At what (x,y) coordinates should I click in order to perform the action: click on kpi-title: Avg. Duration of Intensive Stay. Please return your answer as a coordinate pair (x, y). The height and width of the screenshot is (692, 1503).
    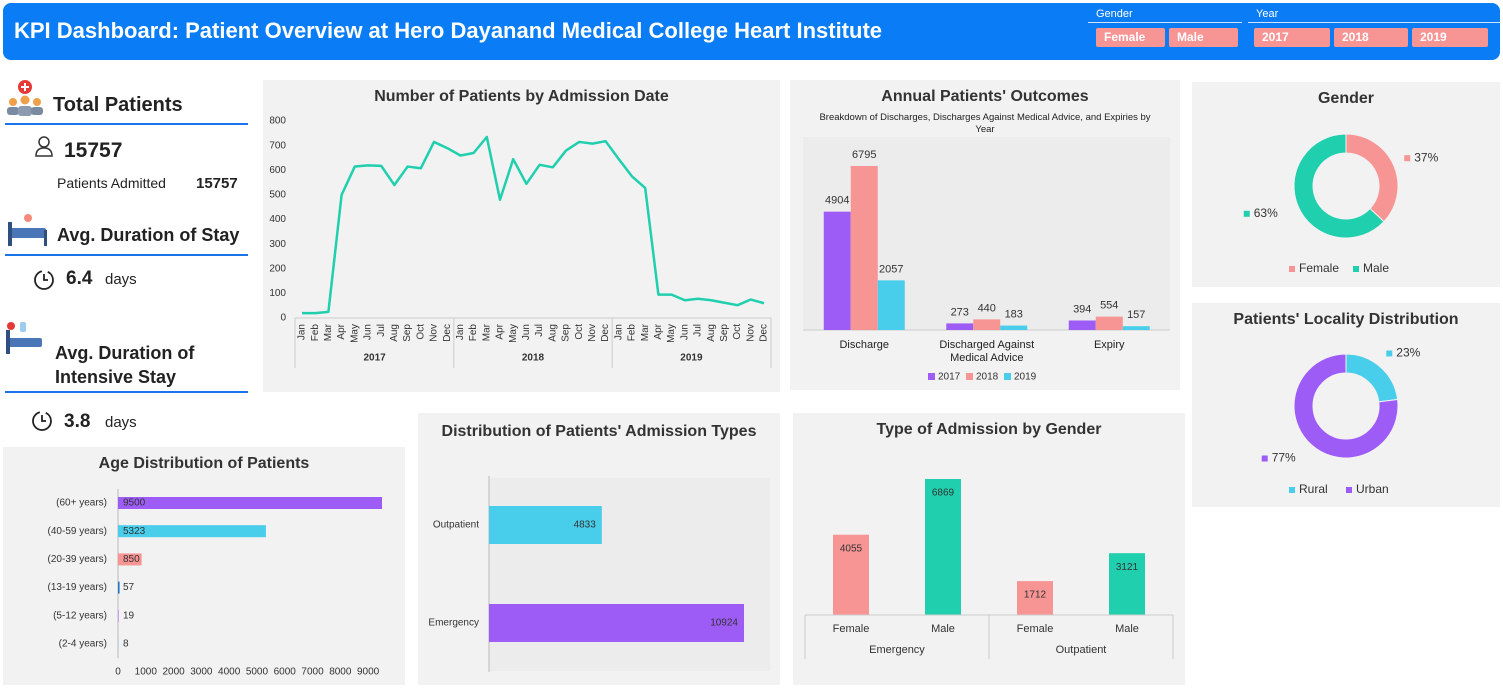
    Looking at the image, I should click on (125, 365).